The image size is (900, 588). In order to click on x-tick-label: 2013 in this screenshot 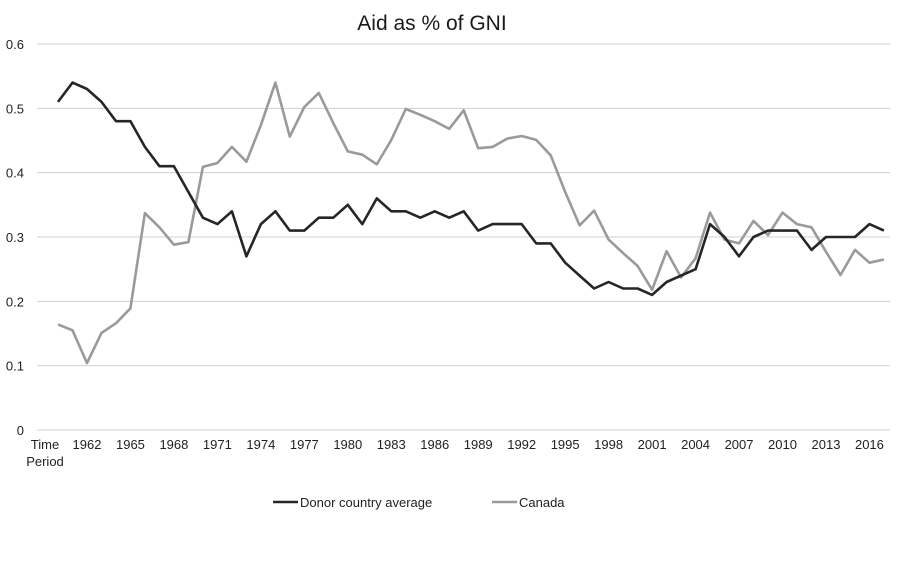, I will do `click(826, 444)`.